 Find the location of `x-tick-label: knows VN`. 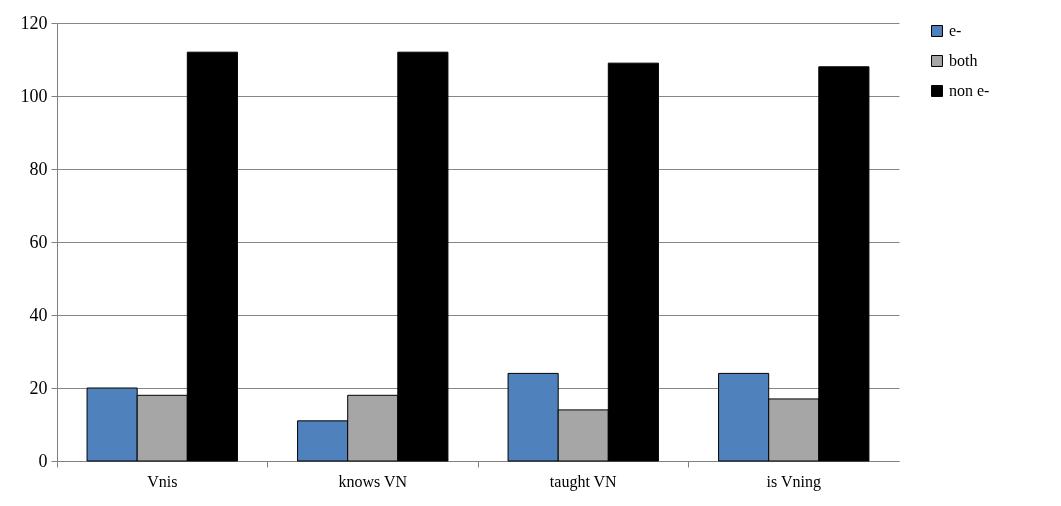

x-tick-label: knows VN is located at coordinates (373, 481).